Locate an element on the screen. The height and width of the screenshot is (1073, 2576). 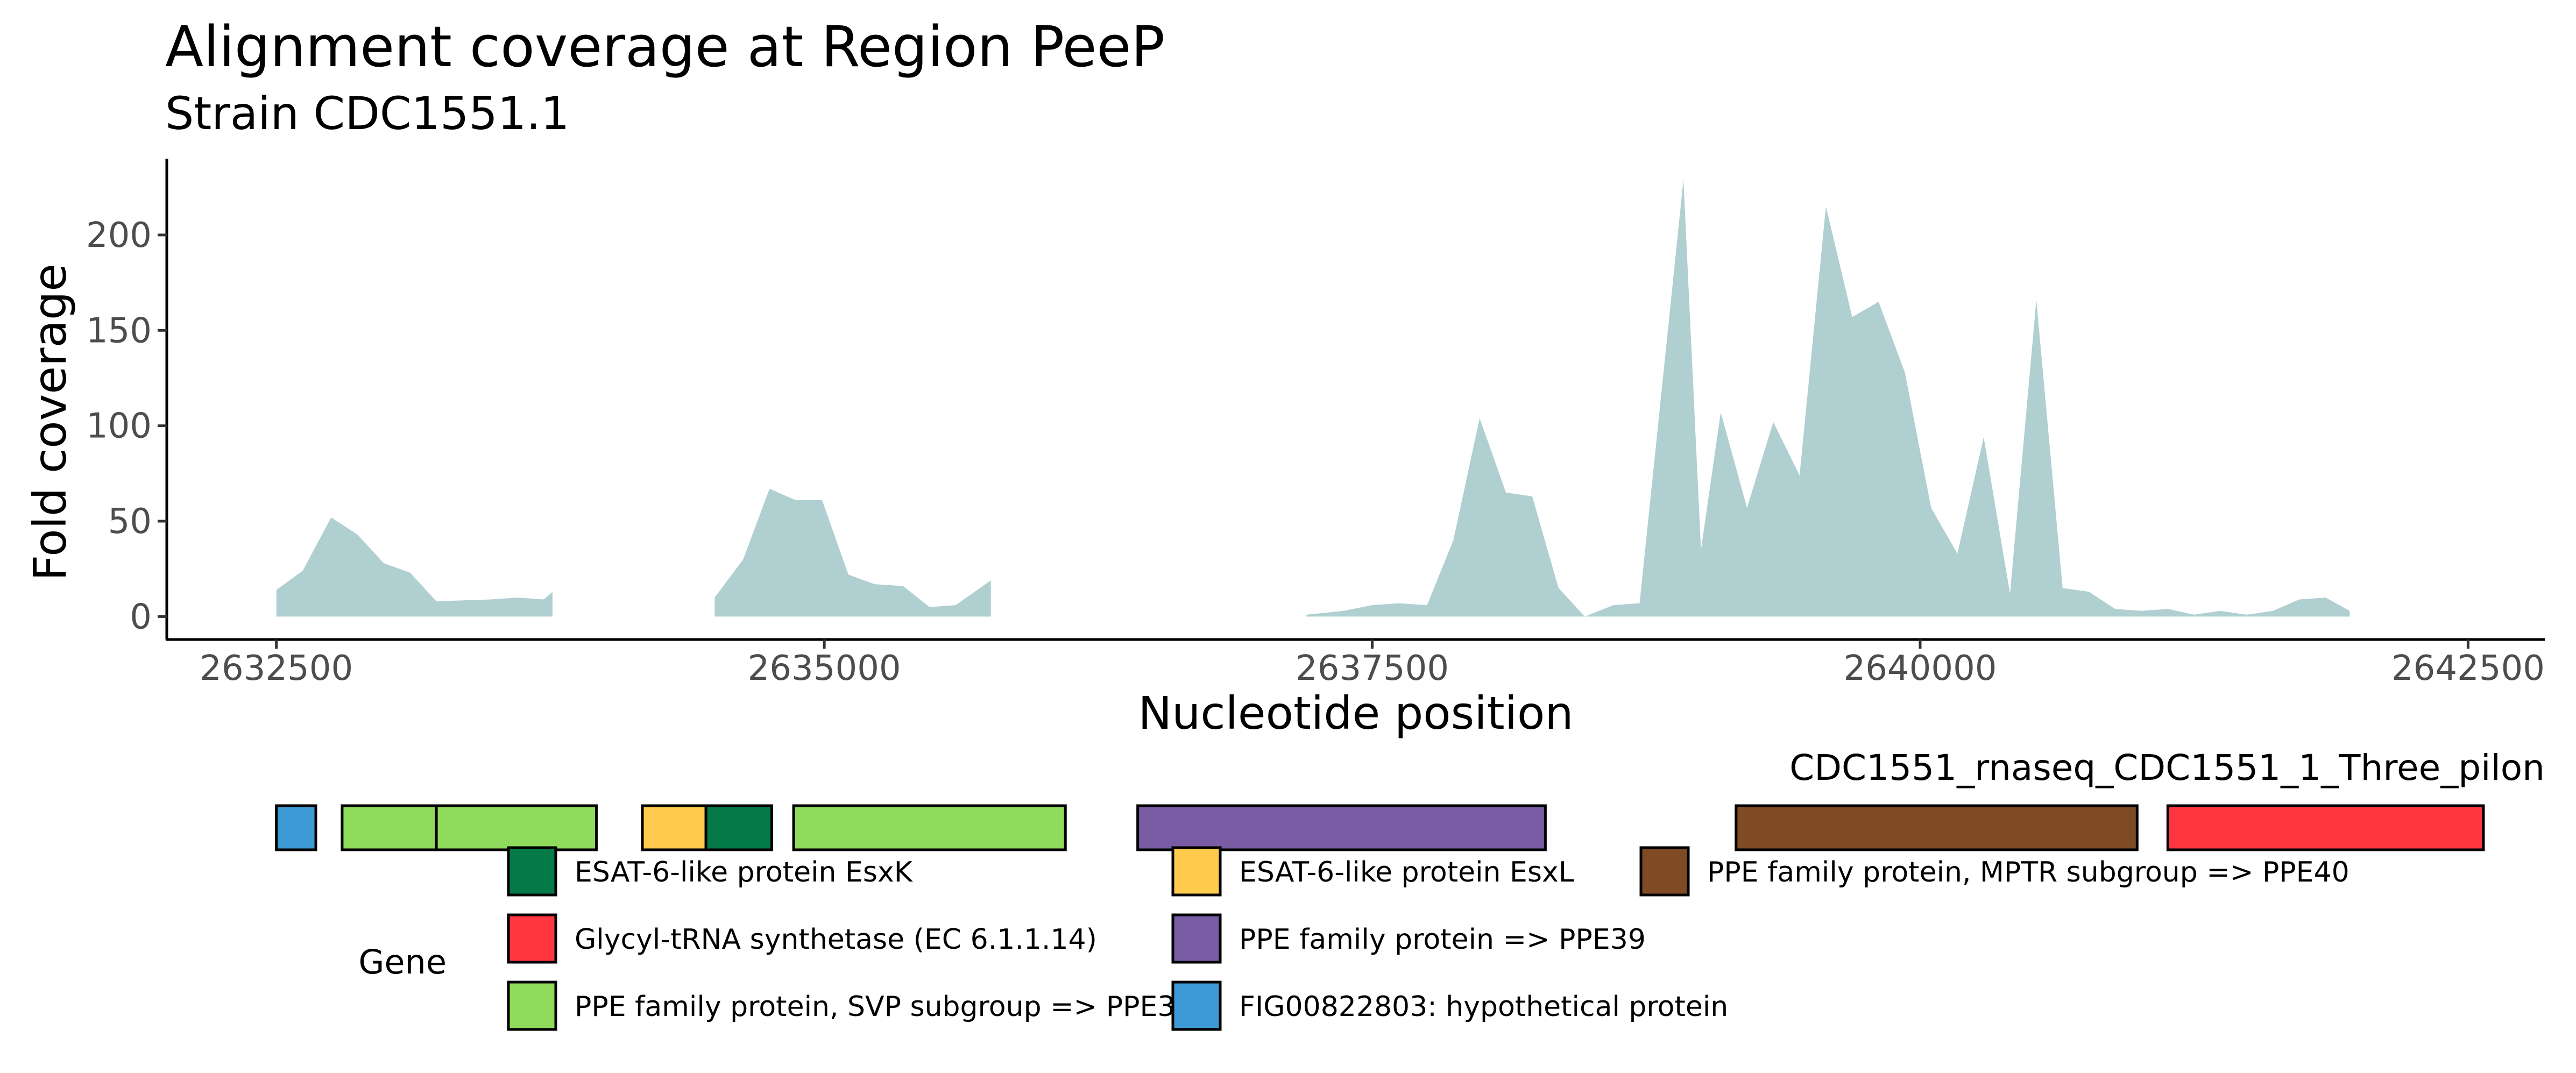
legend-title: Gene is located at coordinates (402, 962).